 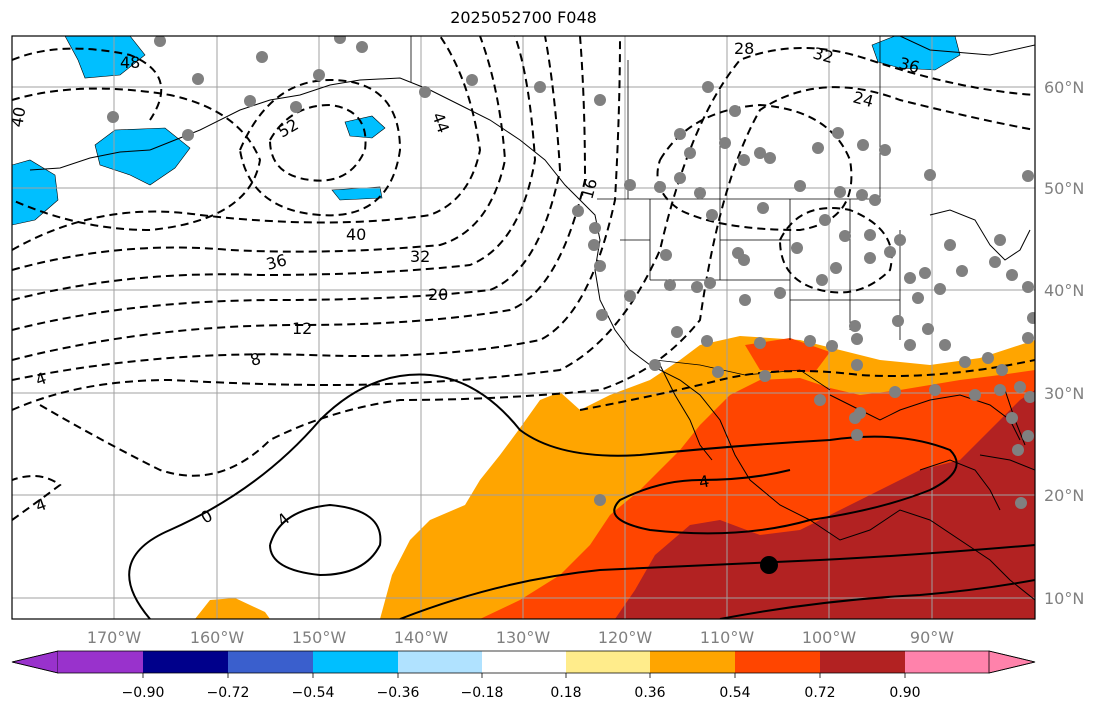 I want to click on lon-label: 110°W, so click(x=727, y=637).